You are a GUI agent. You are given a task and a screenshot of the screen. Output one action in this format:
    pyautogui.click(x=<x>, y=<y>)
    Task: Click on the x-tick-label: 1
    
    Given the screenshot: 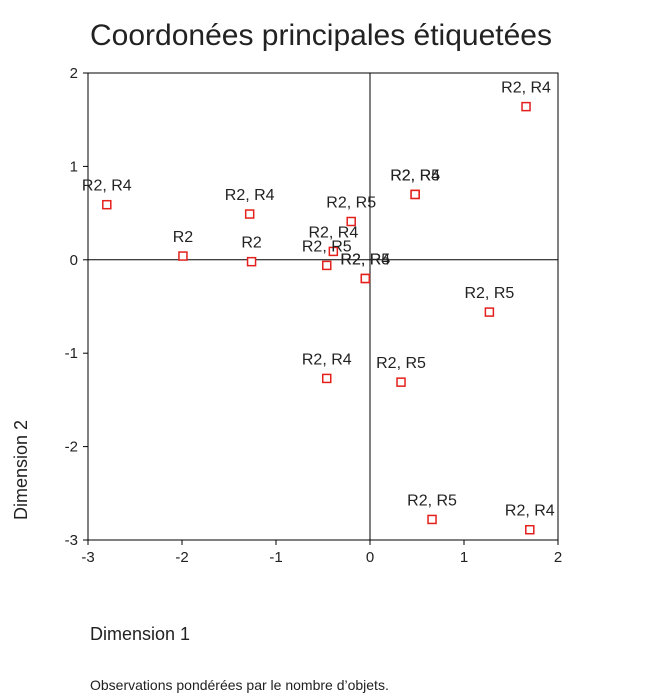 What is the action you would take?
    pyautogui.click(x=464, y=557)
    